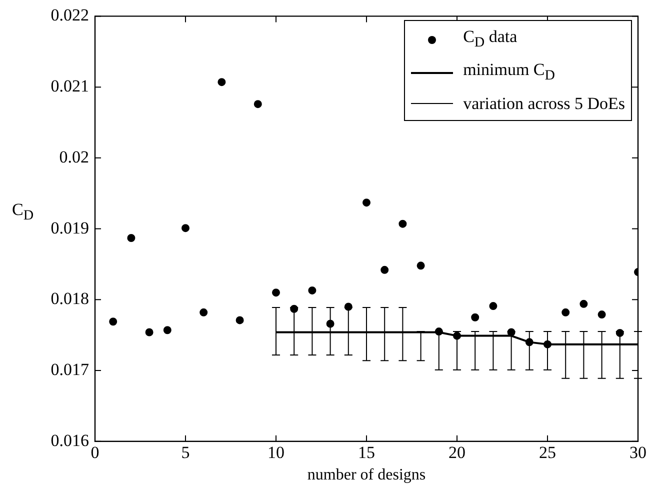 This screenshot has height=487, width=654. I want to click on x-tick-label: 25, so click(547, 452).